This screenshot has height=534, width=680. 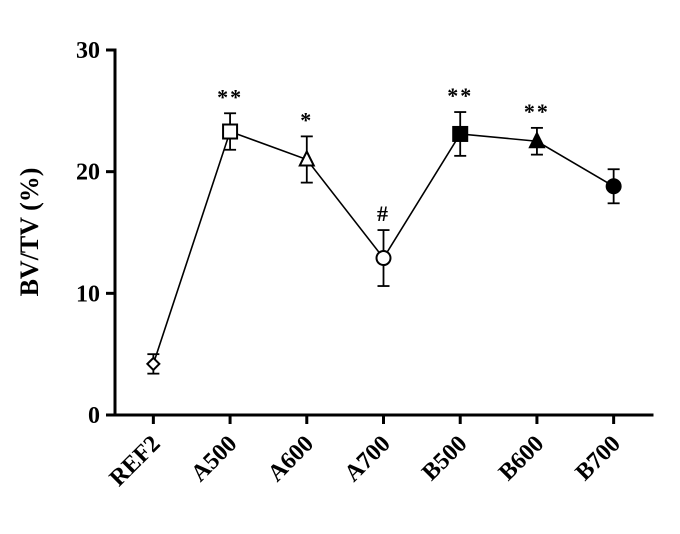 I want to click on x-tick-label: REF2, so click(x=135, y=461).